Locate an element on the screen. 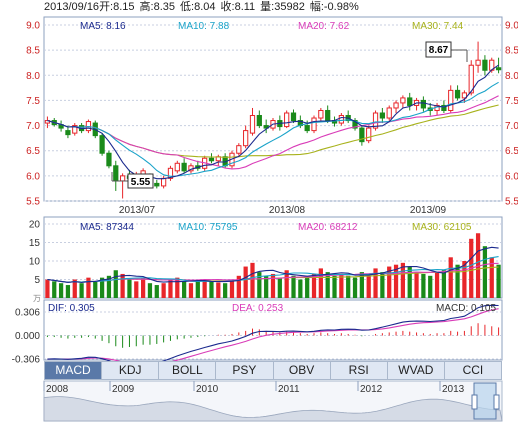 The width and height of the screenshot is (518, 433). macd-y-axis: -0.306 0.000 0.306 is located at coordinates (26, 337).